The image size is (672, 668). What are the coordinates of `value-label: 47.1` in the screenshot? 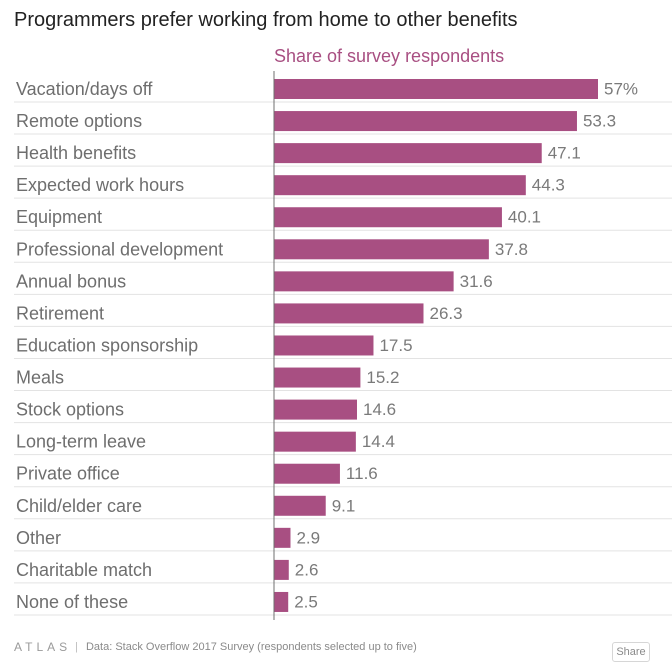 It's located at (564, 153).